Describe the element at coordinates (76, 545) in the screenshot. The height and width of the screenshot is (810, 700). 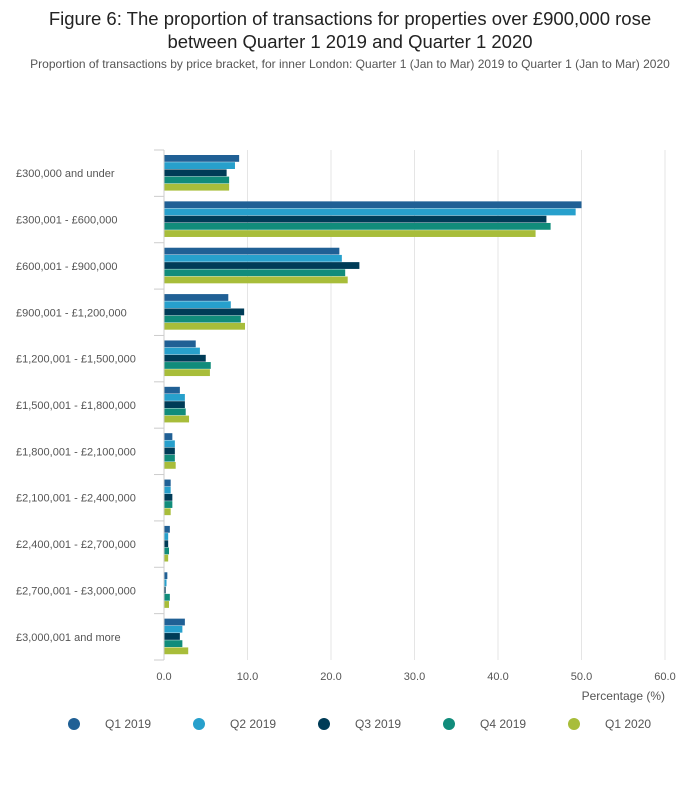
I see `y-category-label: £2,400,001 - £2,700,000` at that location.